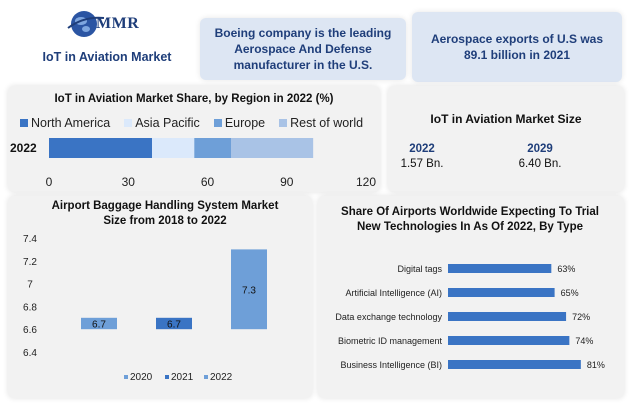  What do you see at coordinates (540, 164) in the screenshot?
I see `market-size-value-2029: 6.40 Bn.` at bounding box center [540, 164].